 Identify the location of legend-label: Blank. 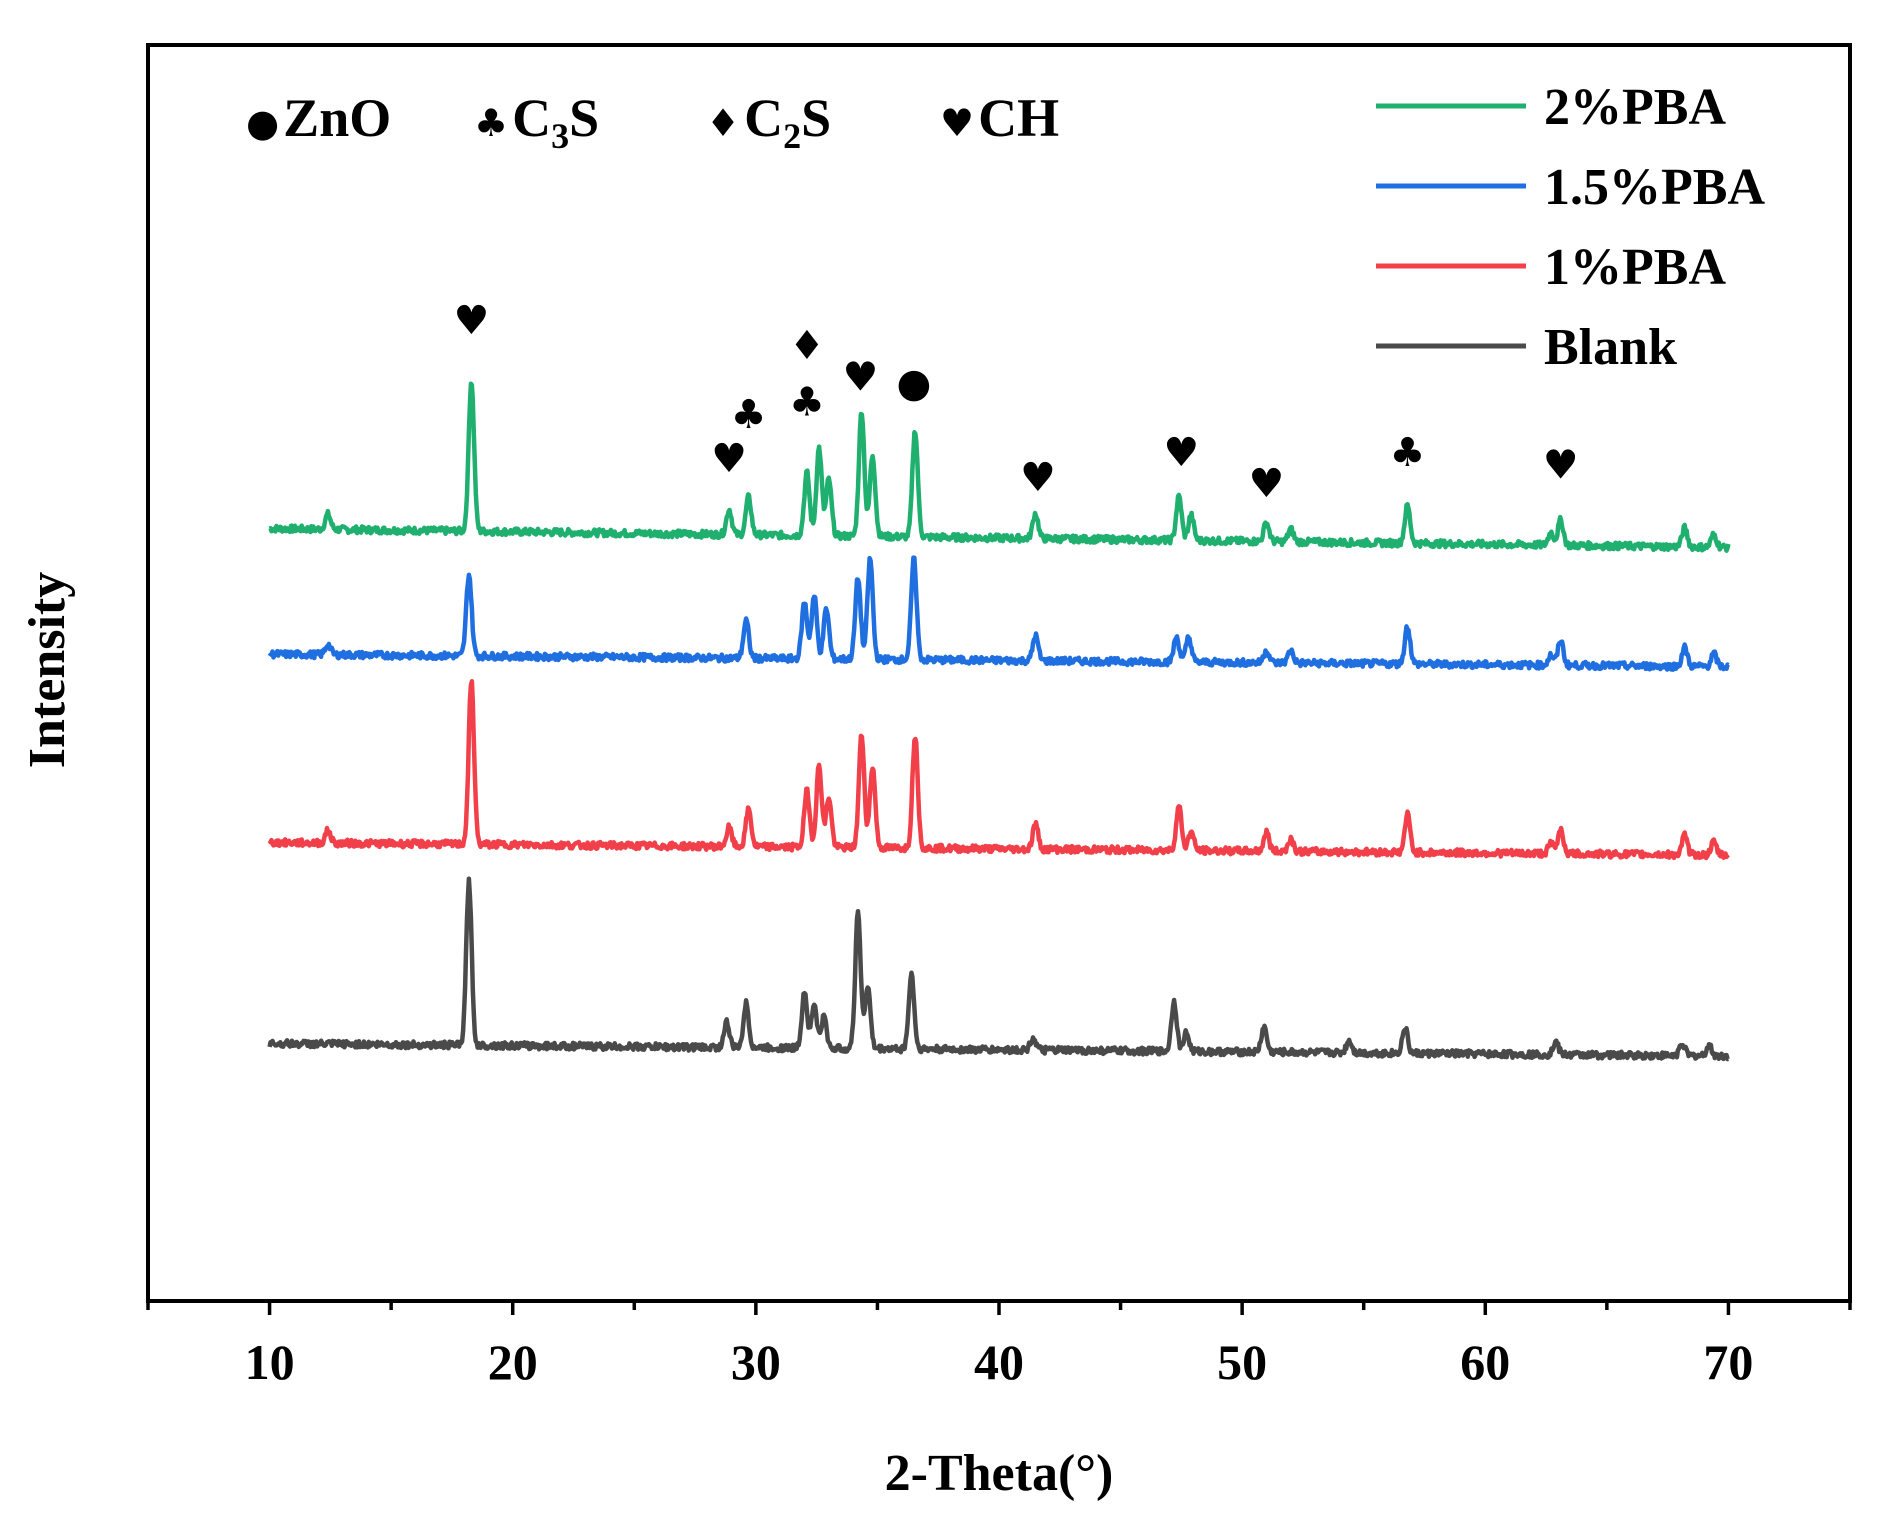
(1610, 347).